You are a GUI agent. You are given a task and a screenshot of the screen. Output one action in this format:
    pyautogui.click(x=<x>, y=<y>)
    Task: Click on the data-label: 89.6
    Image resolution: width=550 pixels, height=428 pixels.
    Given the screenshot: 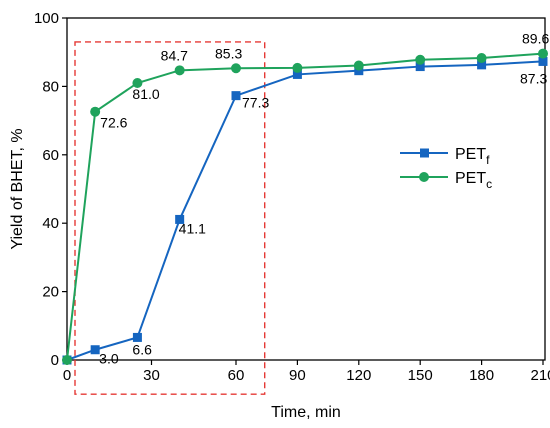 What is the action you would take?
    pyautogui.click(x=535, y=39)
    